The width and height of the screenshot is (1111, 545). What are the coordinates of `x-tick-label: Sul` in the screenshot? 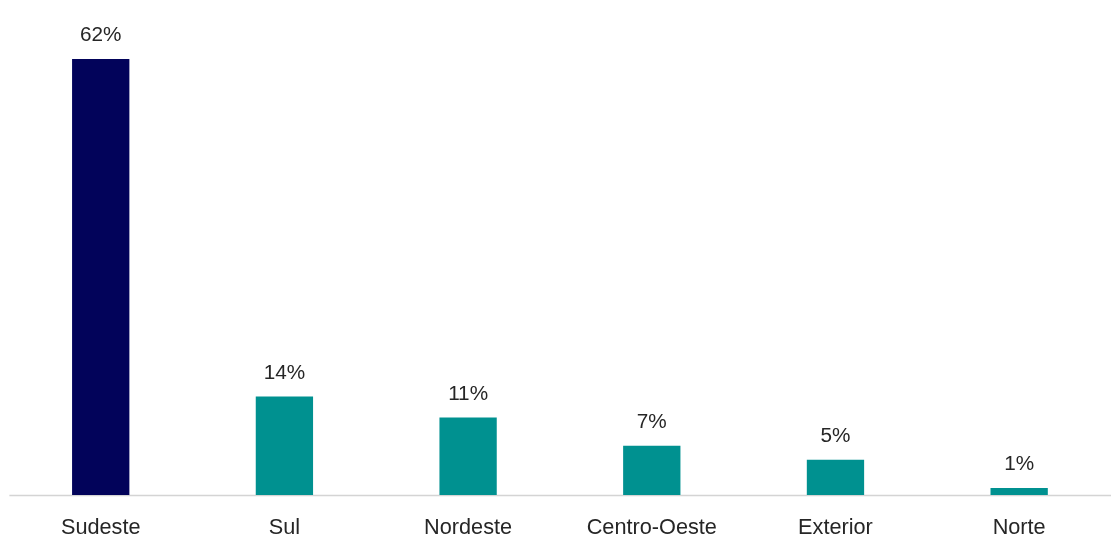 It's located at (284, 526).